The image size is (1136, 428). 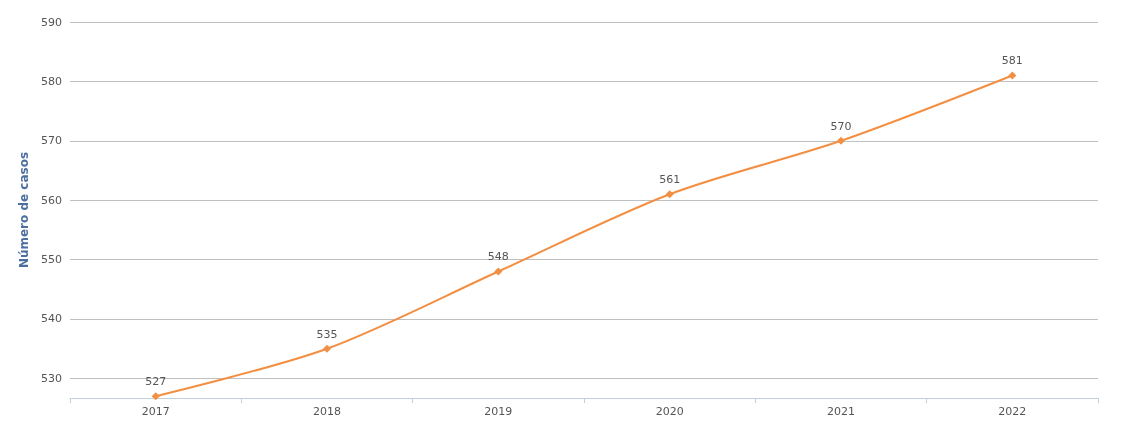 I want to click on data-label: 570, so click(x=841, y=126).